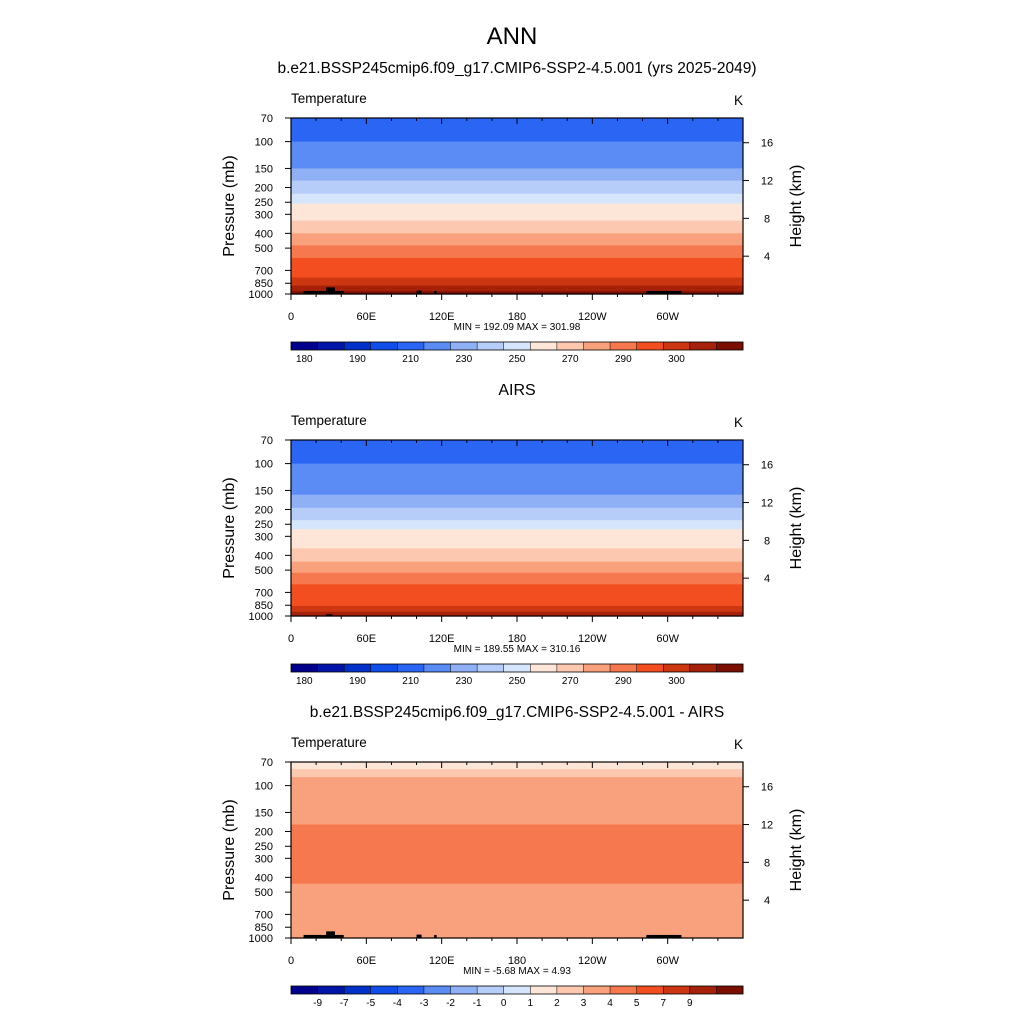  Describe the element at coordinates (463, 681) in the screenshot. I see `colorbar-label: 230` at that location.